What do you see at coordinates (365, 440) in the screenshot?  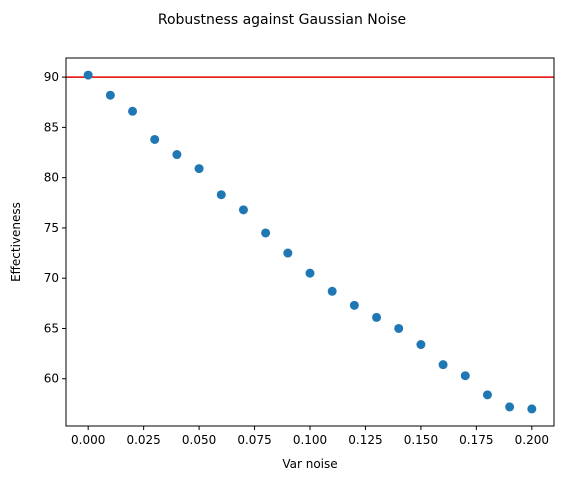 I see `x-tick-label: 0.125` at bounding box center [365, 440].